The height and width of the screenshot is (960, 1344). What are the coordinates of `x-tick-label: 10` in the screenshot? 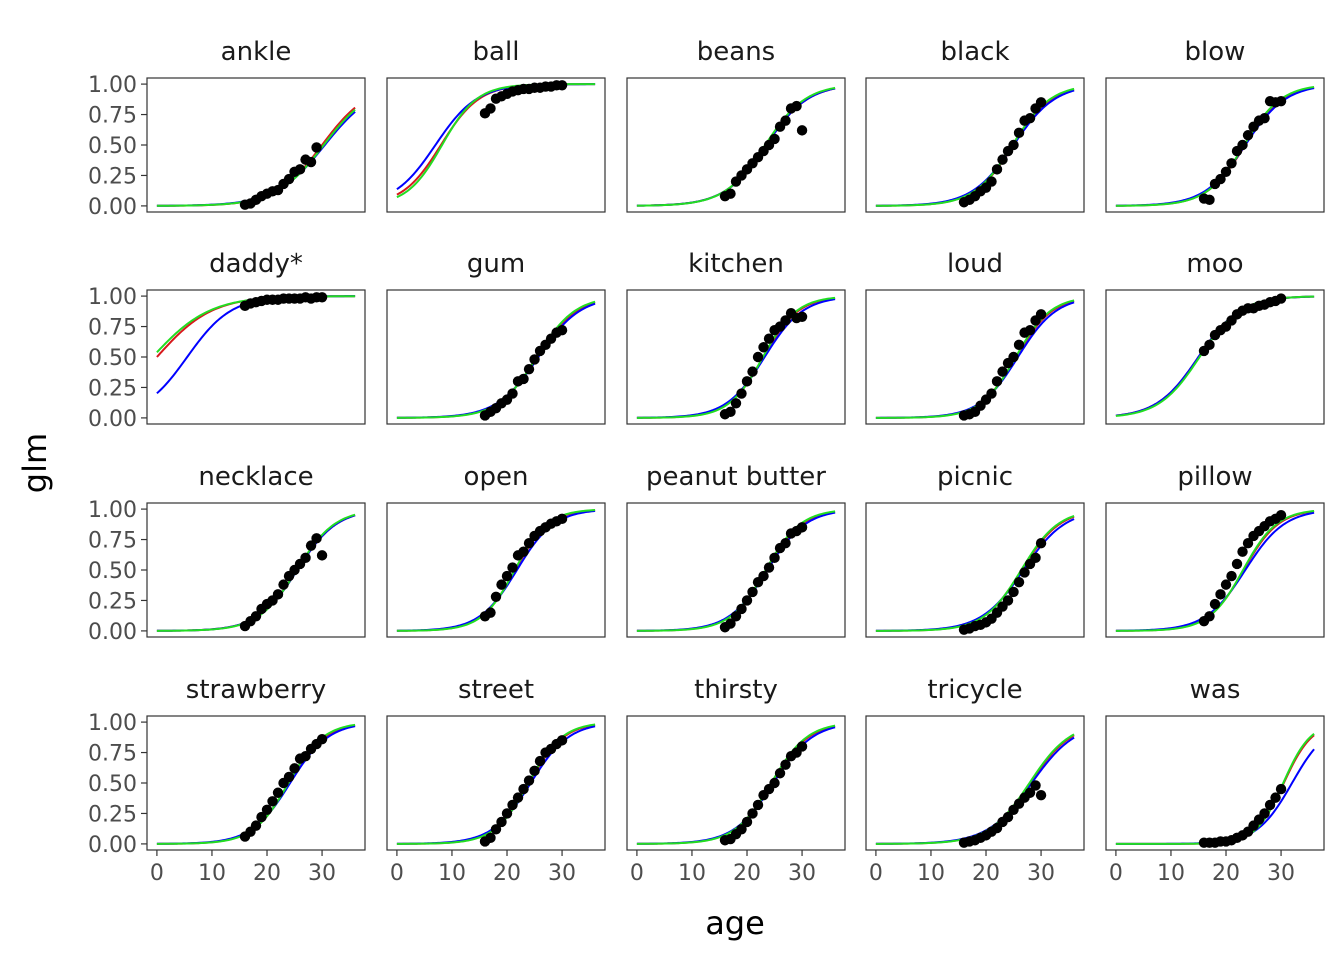 It's located at (212, 873).